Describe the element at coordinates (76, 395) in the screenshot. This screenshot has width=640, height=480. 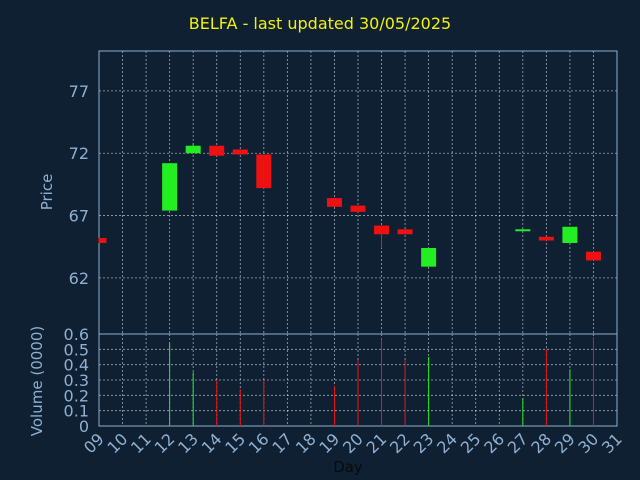
I see `volume-tick-label: 0.2` at that location.